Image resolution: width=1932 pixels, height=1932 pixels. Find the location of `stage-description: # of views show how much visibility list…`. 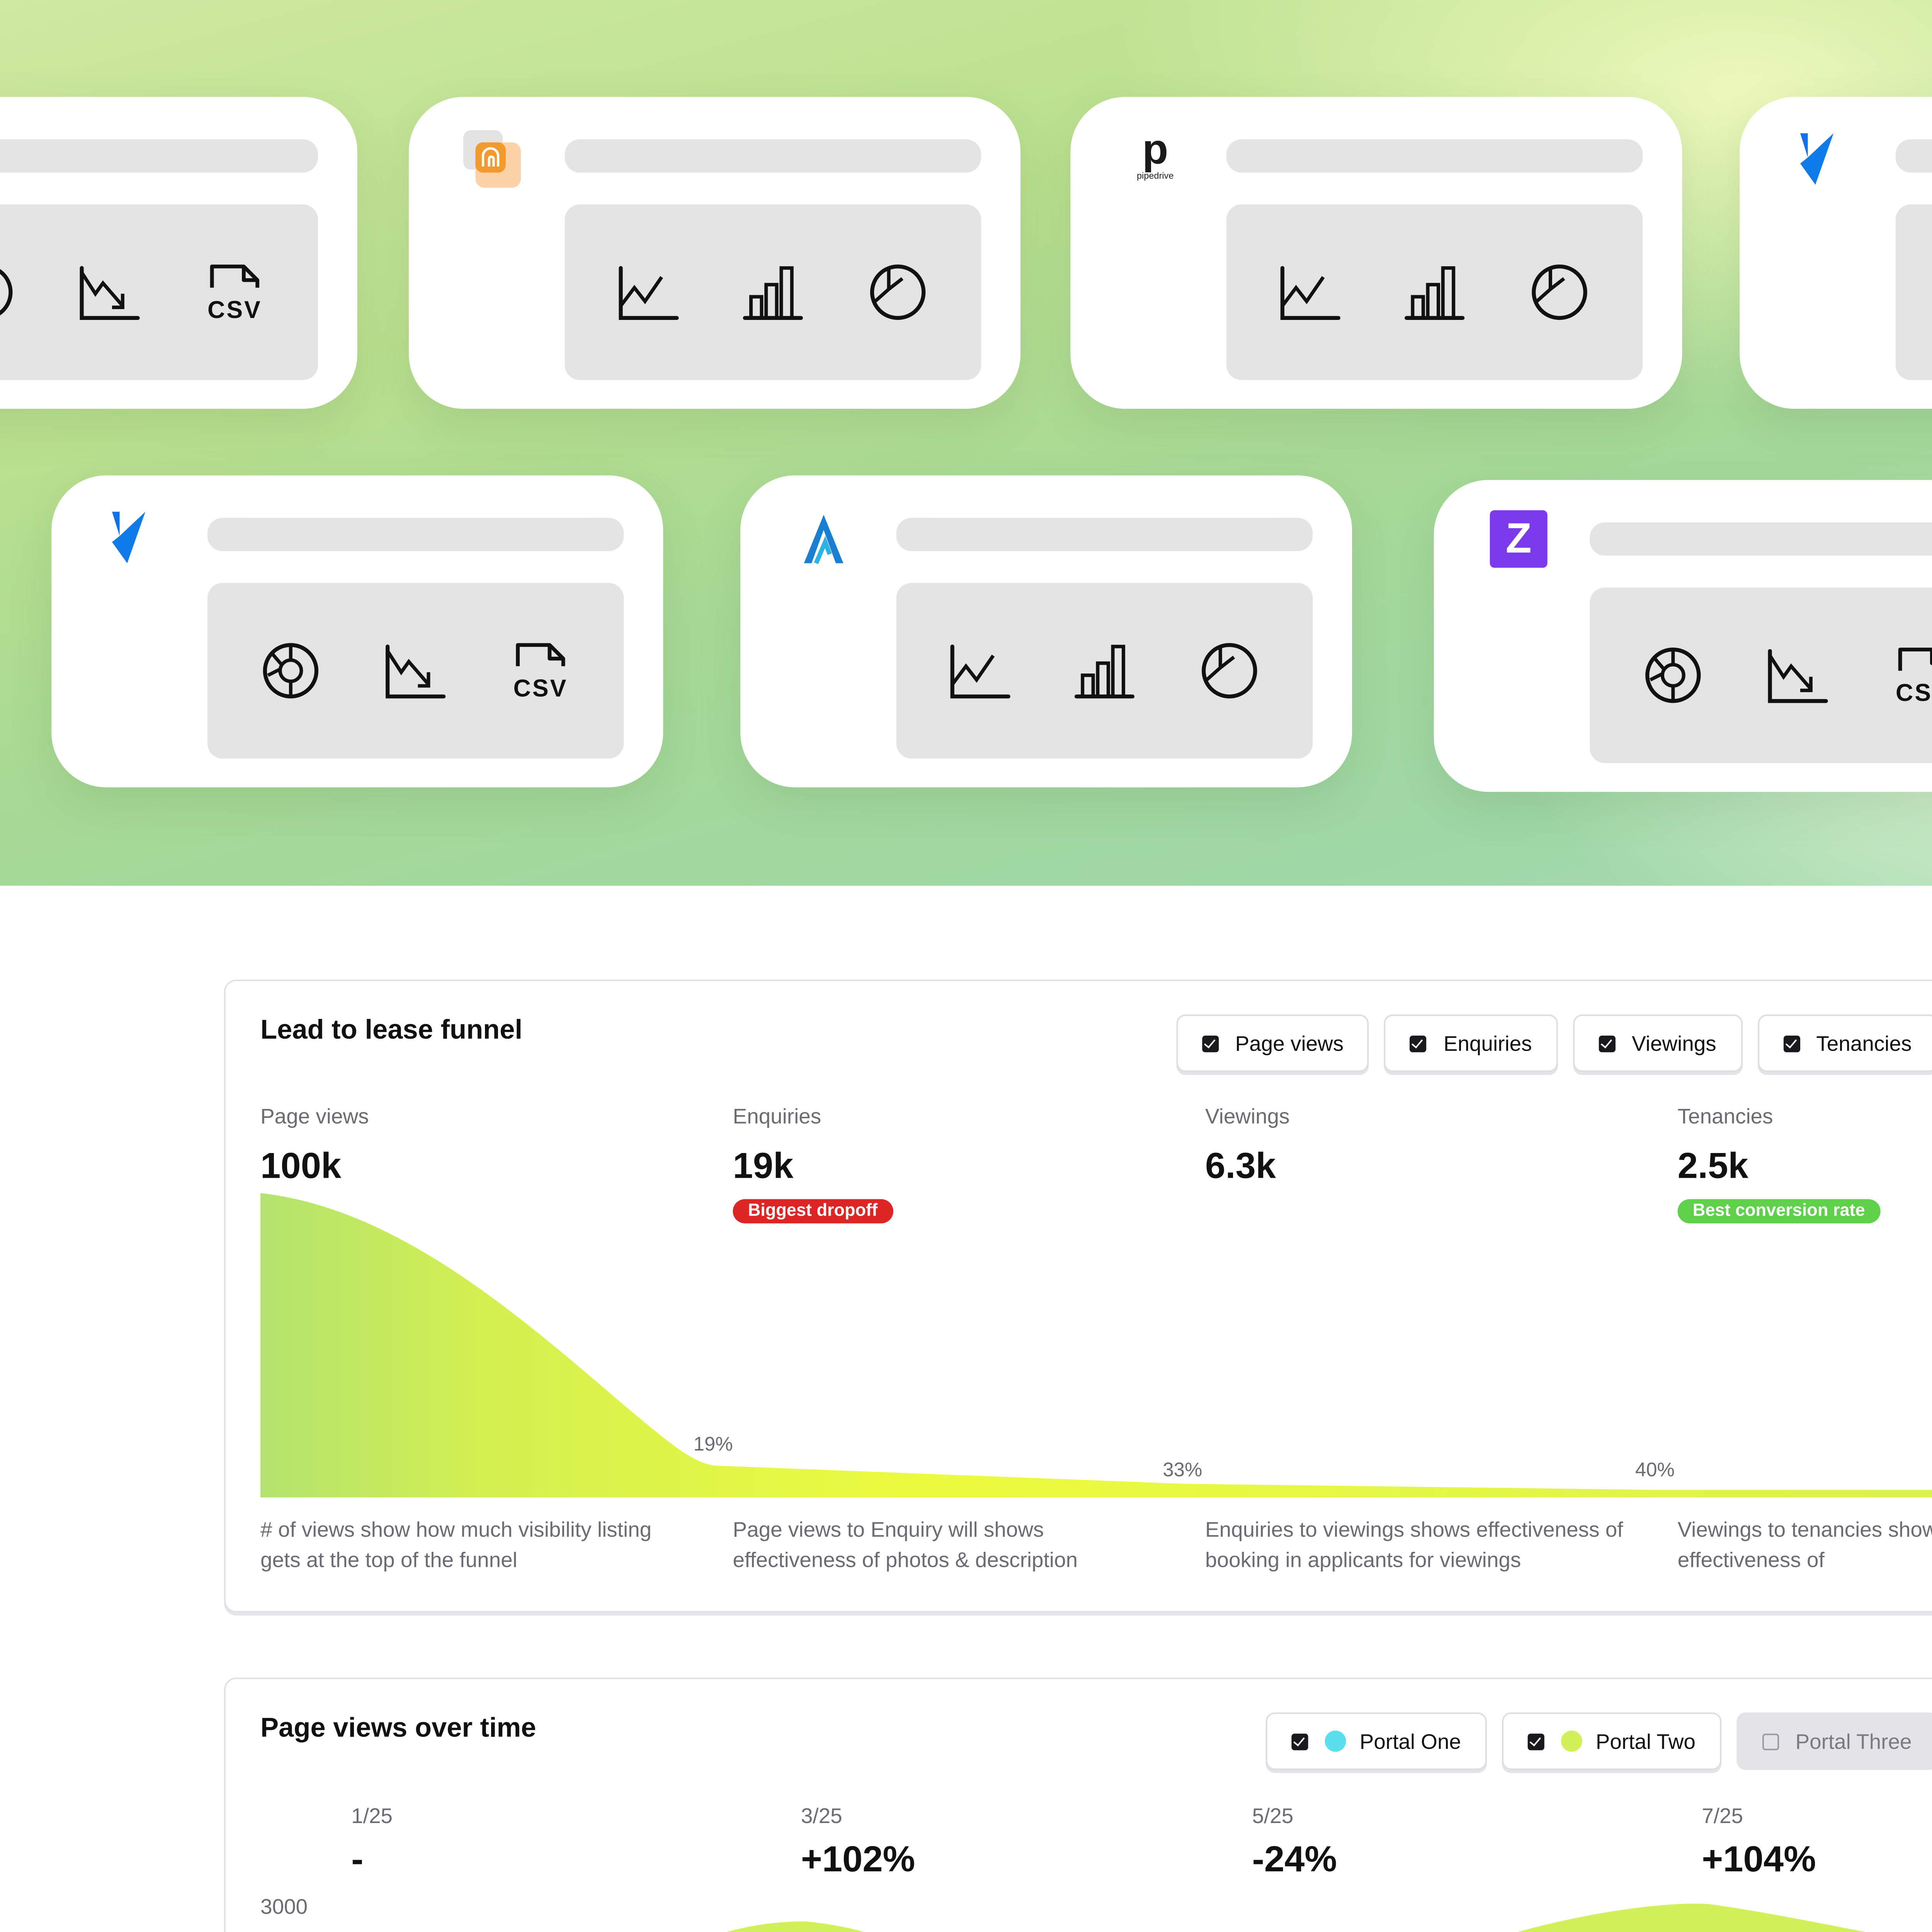

stage-description: # of views show how much visibility list… is located at coordinates (456, 1545).